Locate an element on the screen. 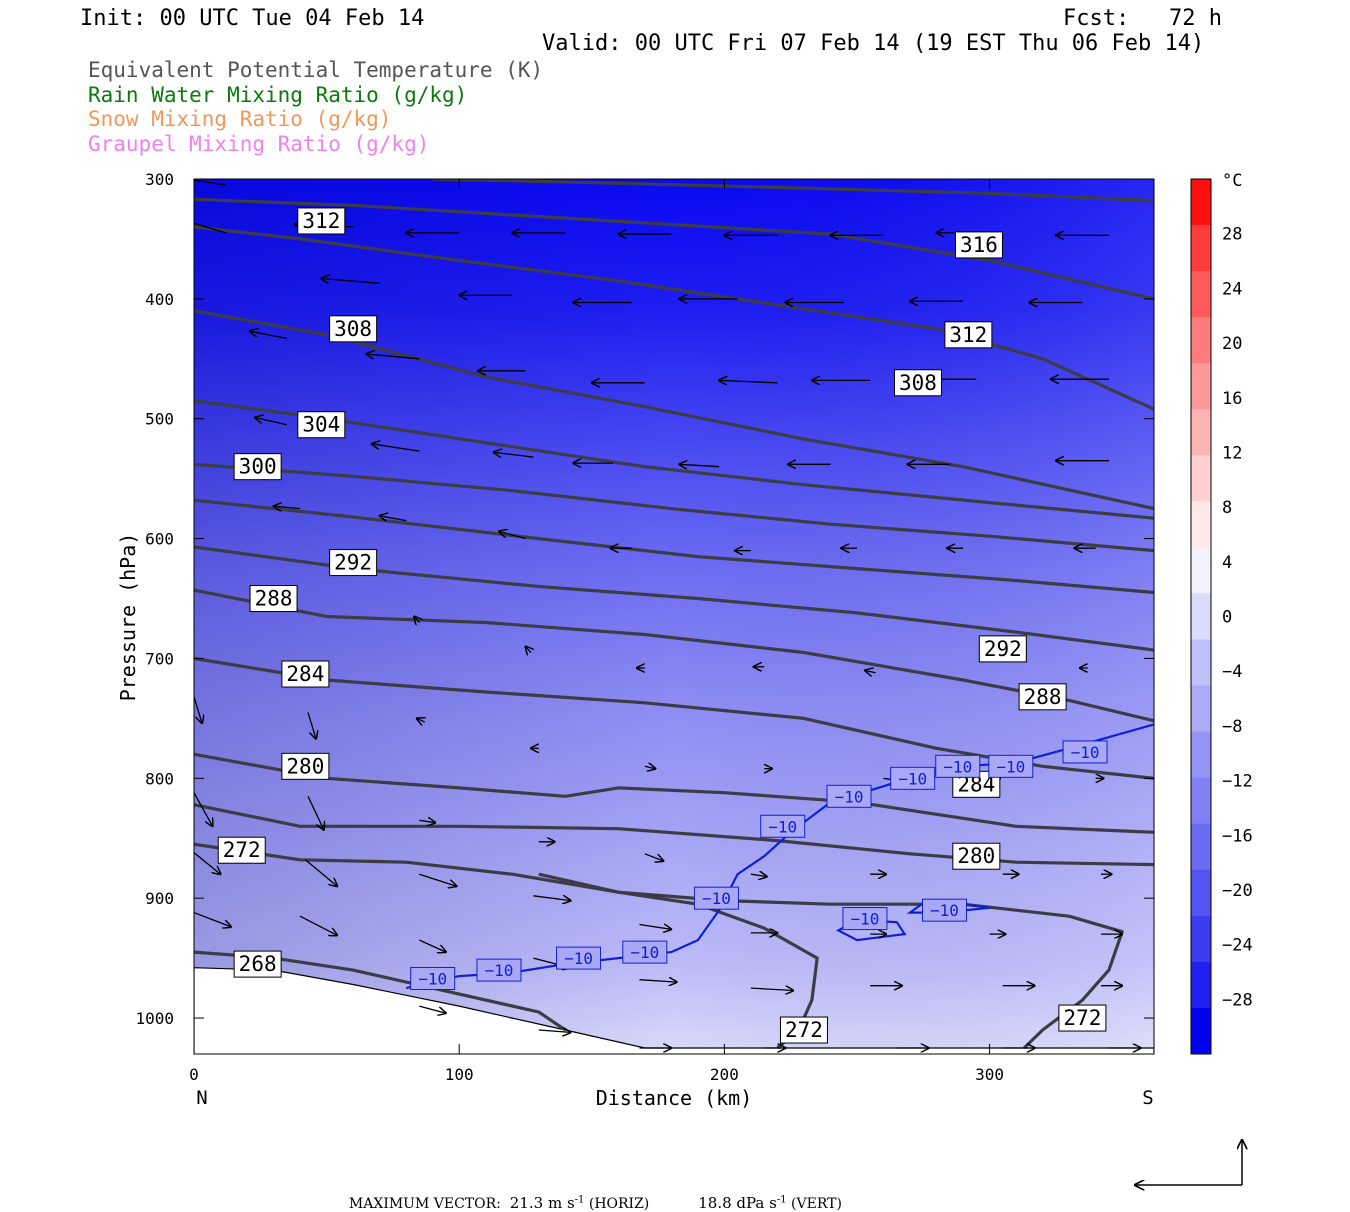  colorbar-tick-label: 20 is located at coordinates (1232, 344).